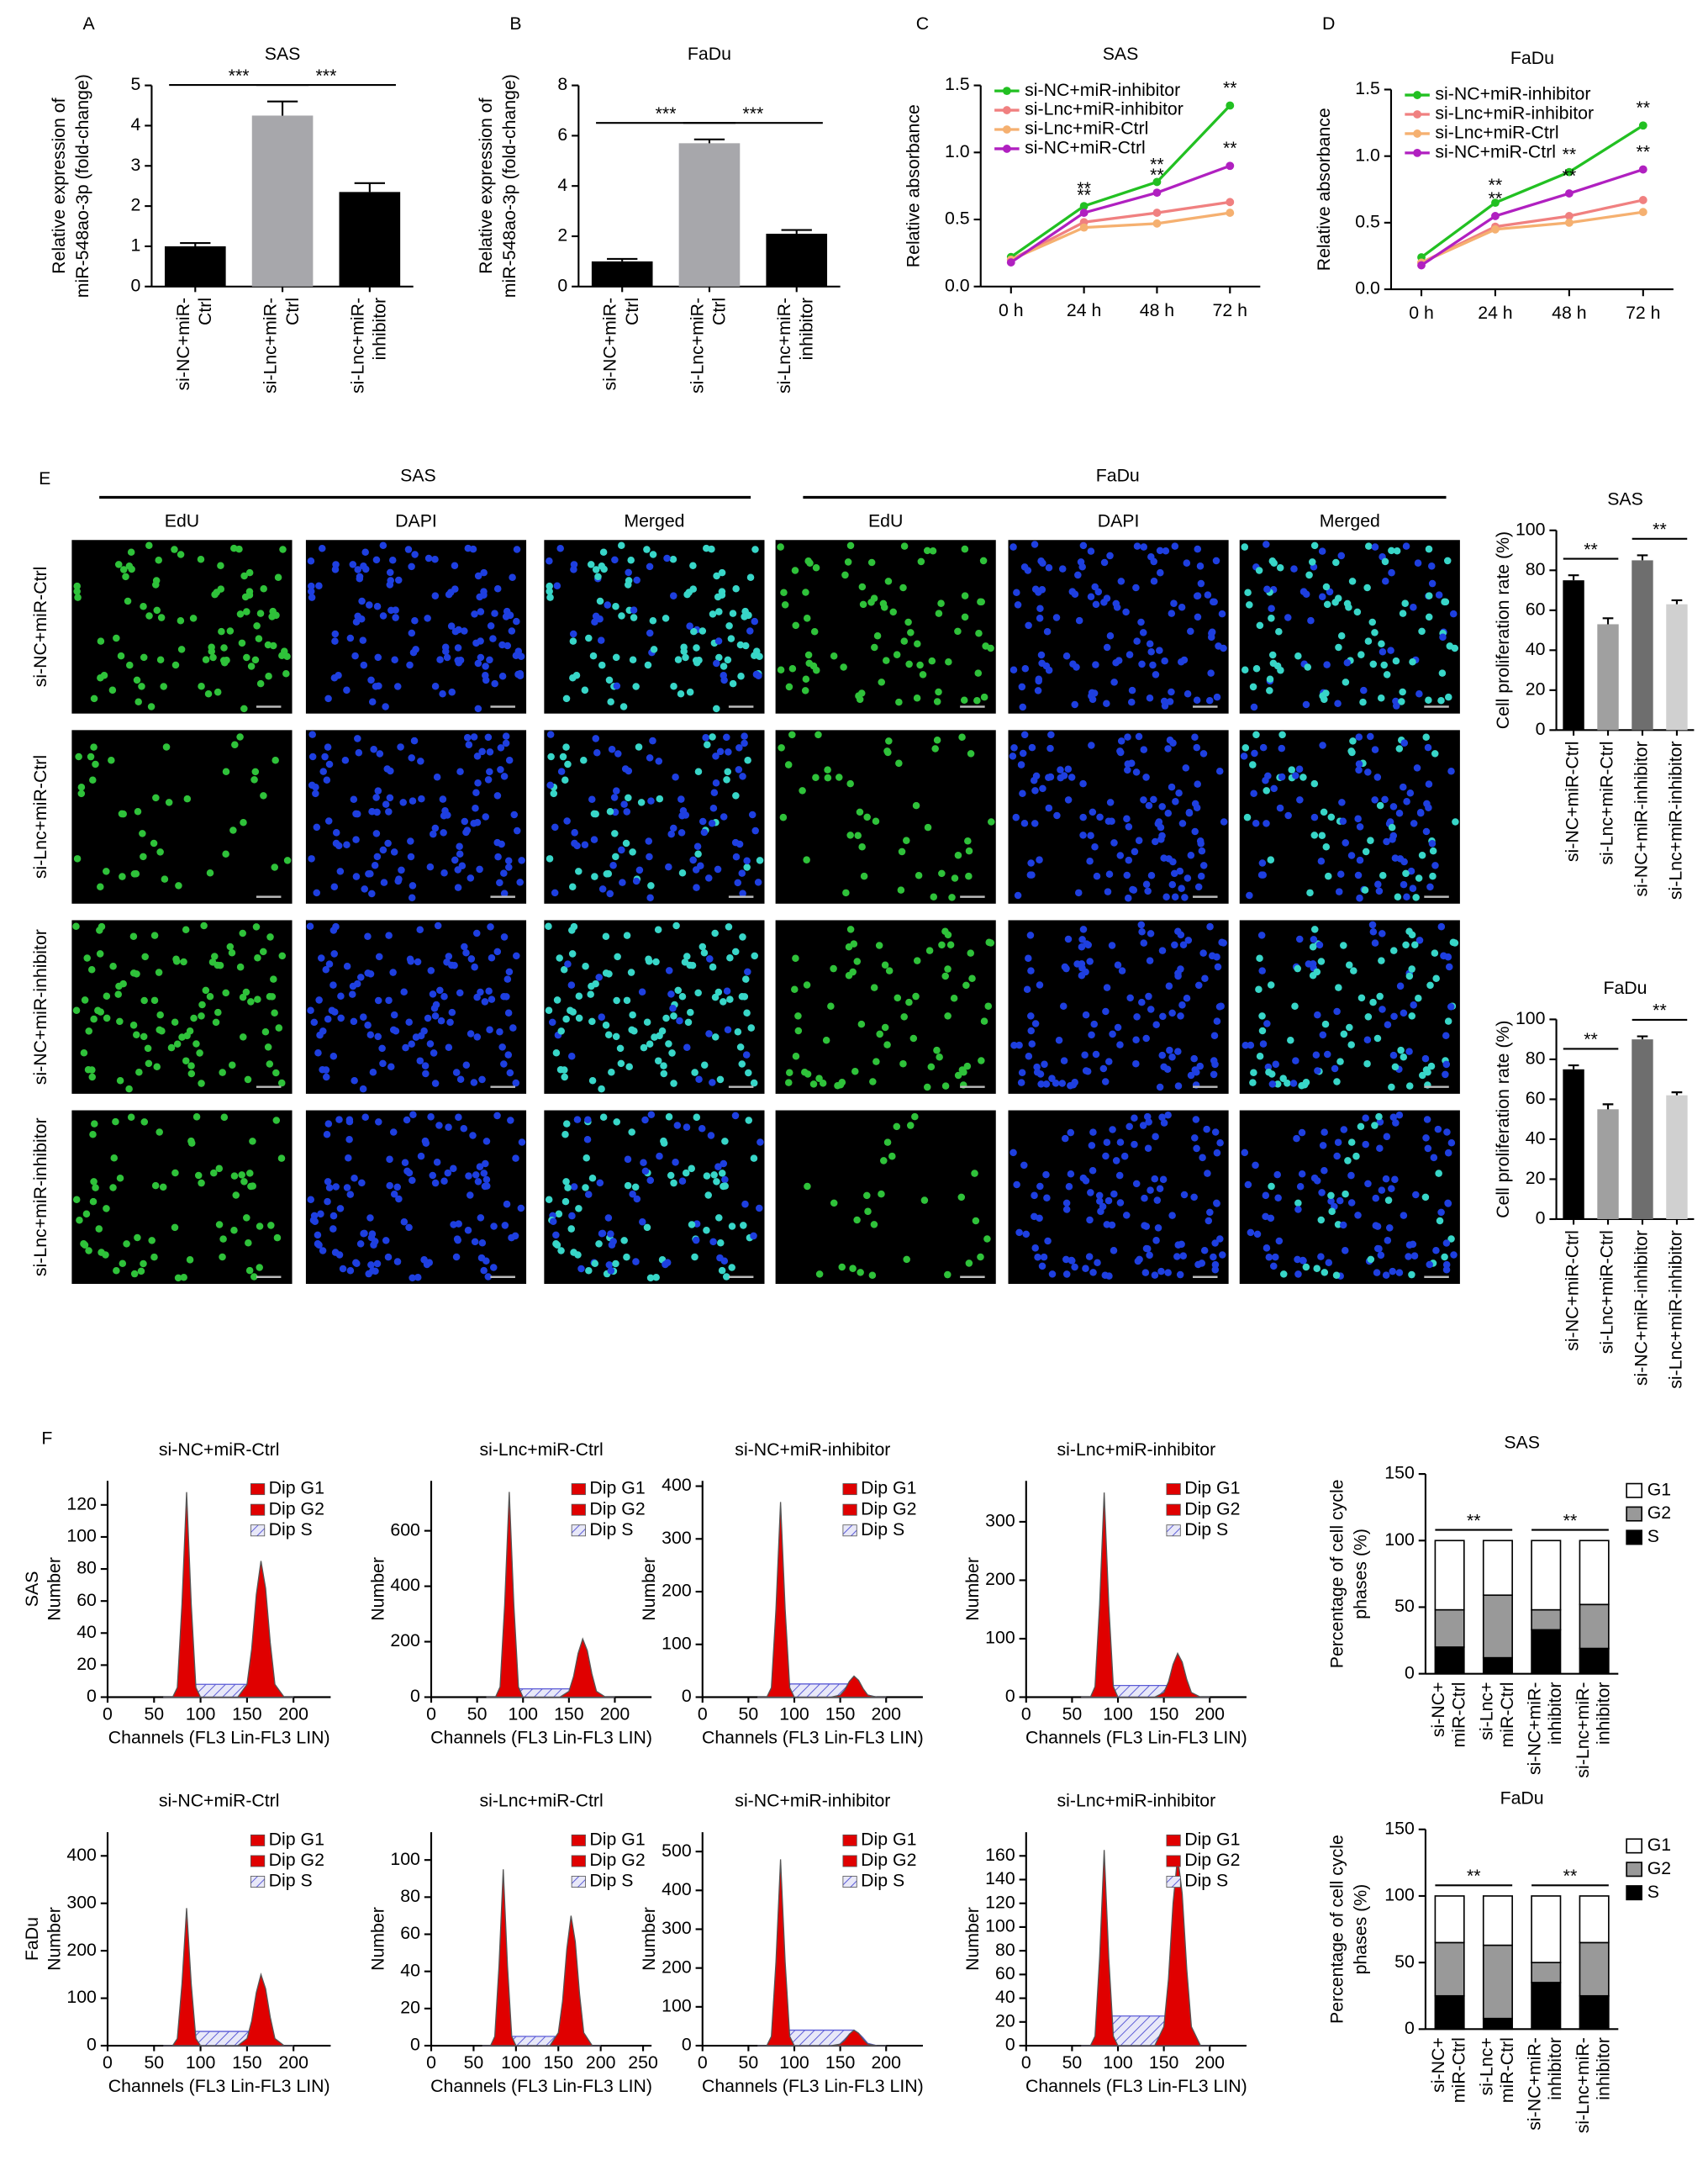 The height and width of the screenshot is (2160, 1708). What do you see at coordinates (1514, 113) in the screenshot?
I see `legend-label: si-Lnc+miR-inhibitor` at bounding box center [1514, 113].